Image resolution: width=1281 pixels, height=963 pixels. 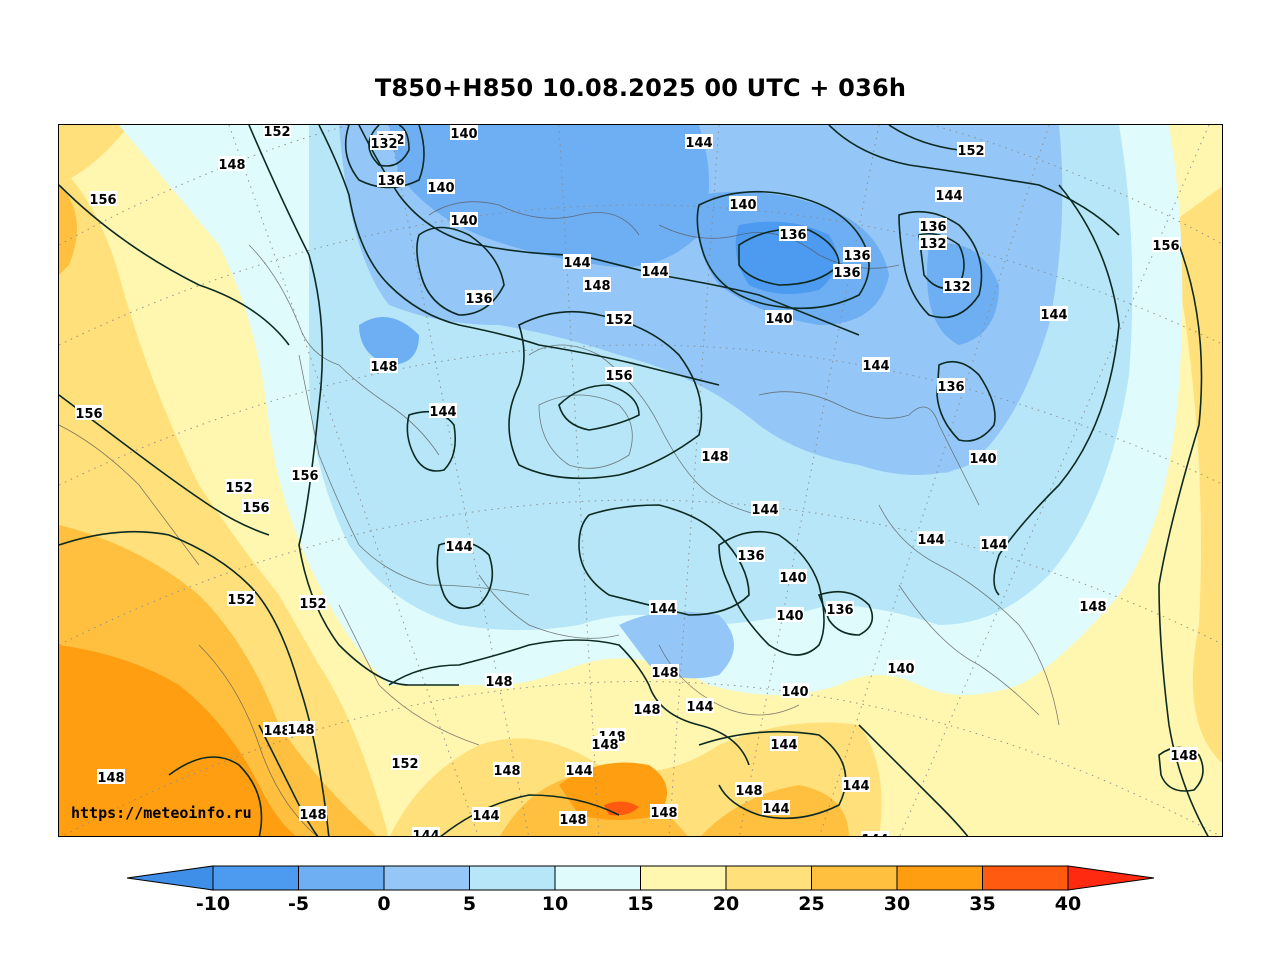 What do you see at coordinates (933, 226) in the screenshot?
I see `contour-label: 136` at bounding box center [933, 226].